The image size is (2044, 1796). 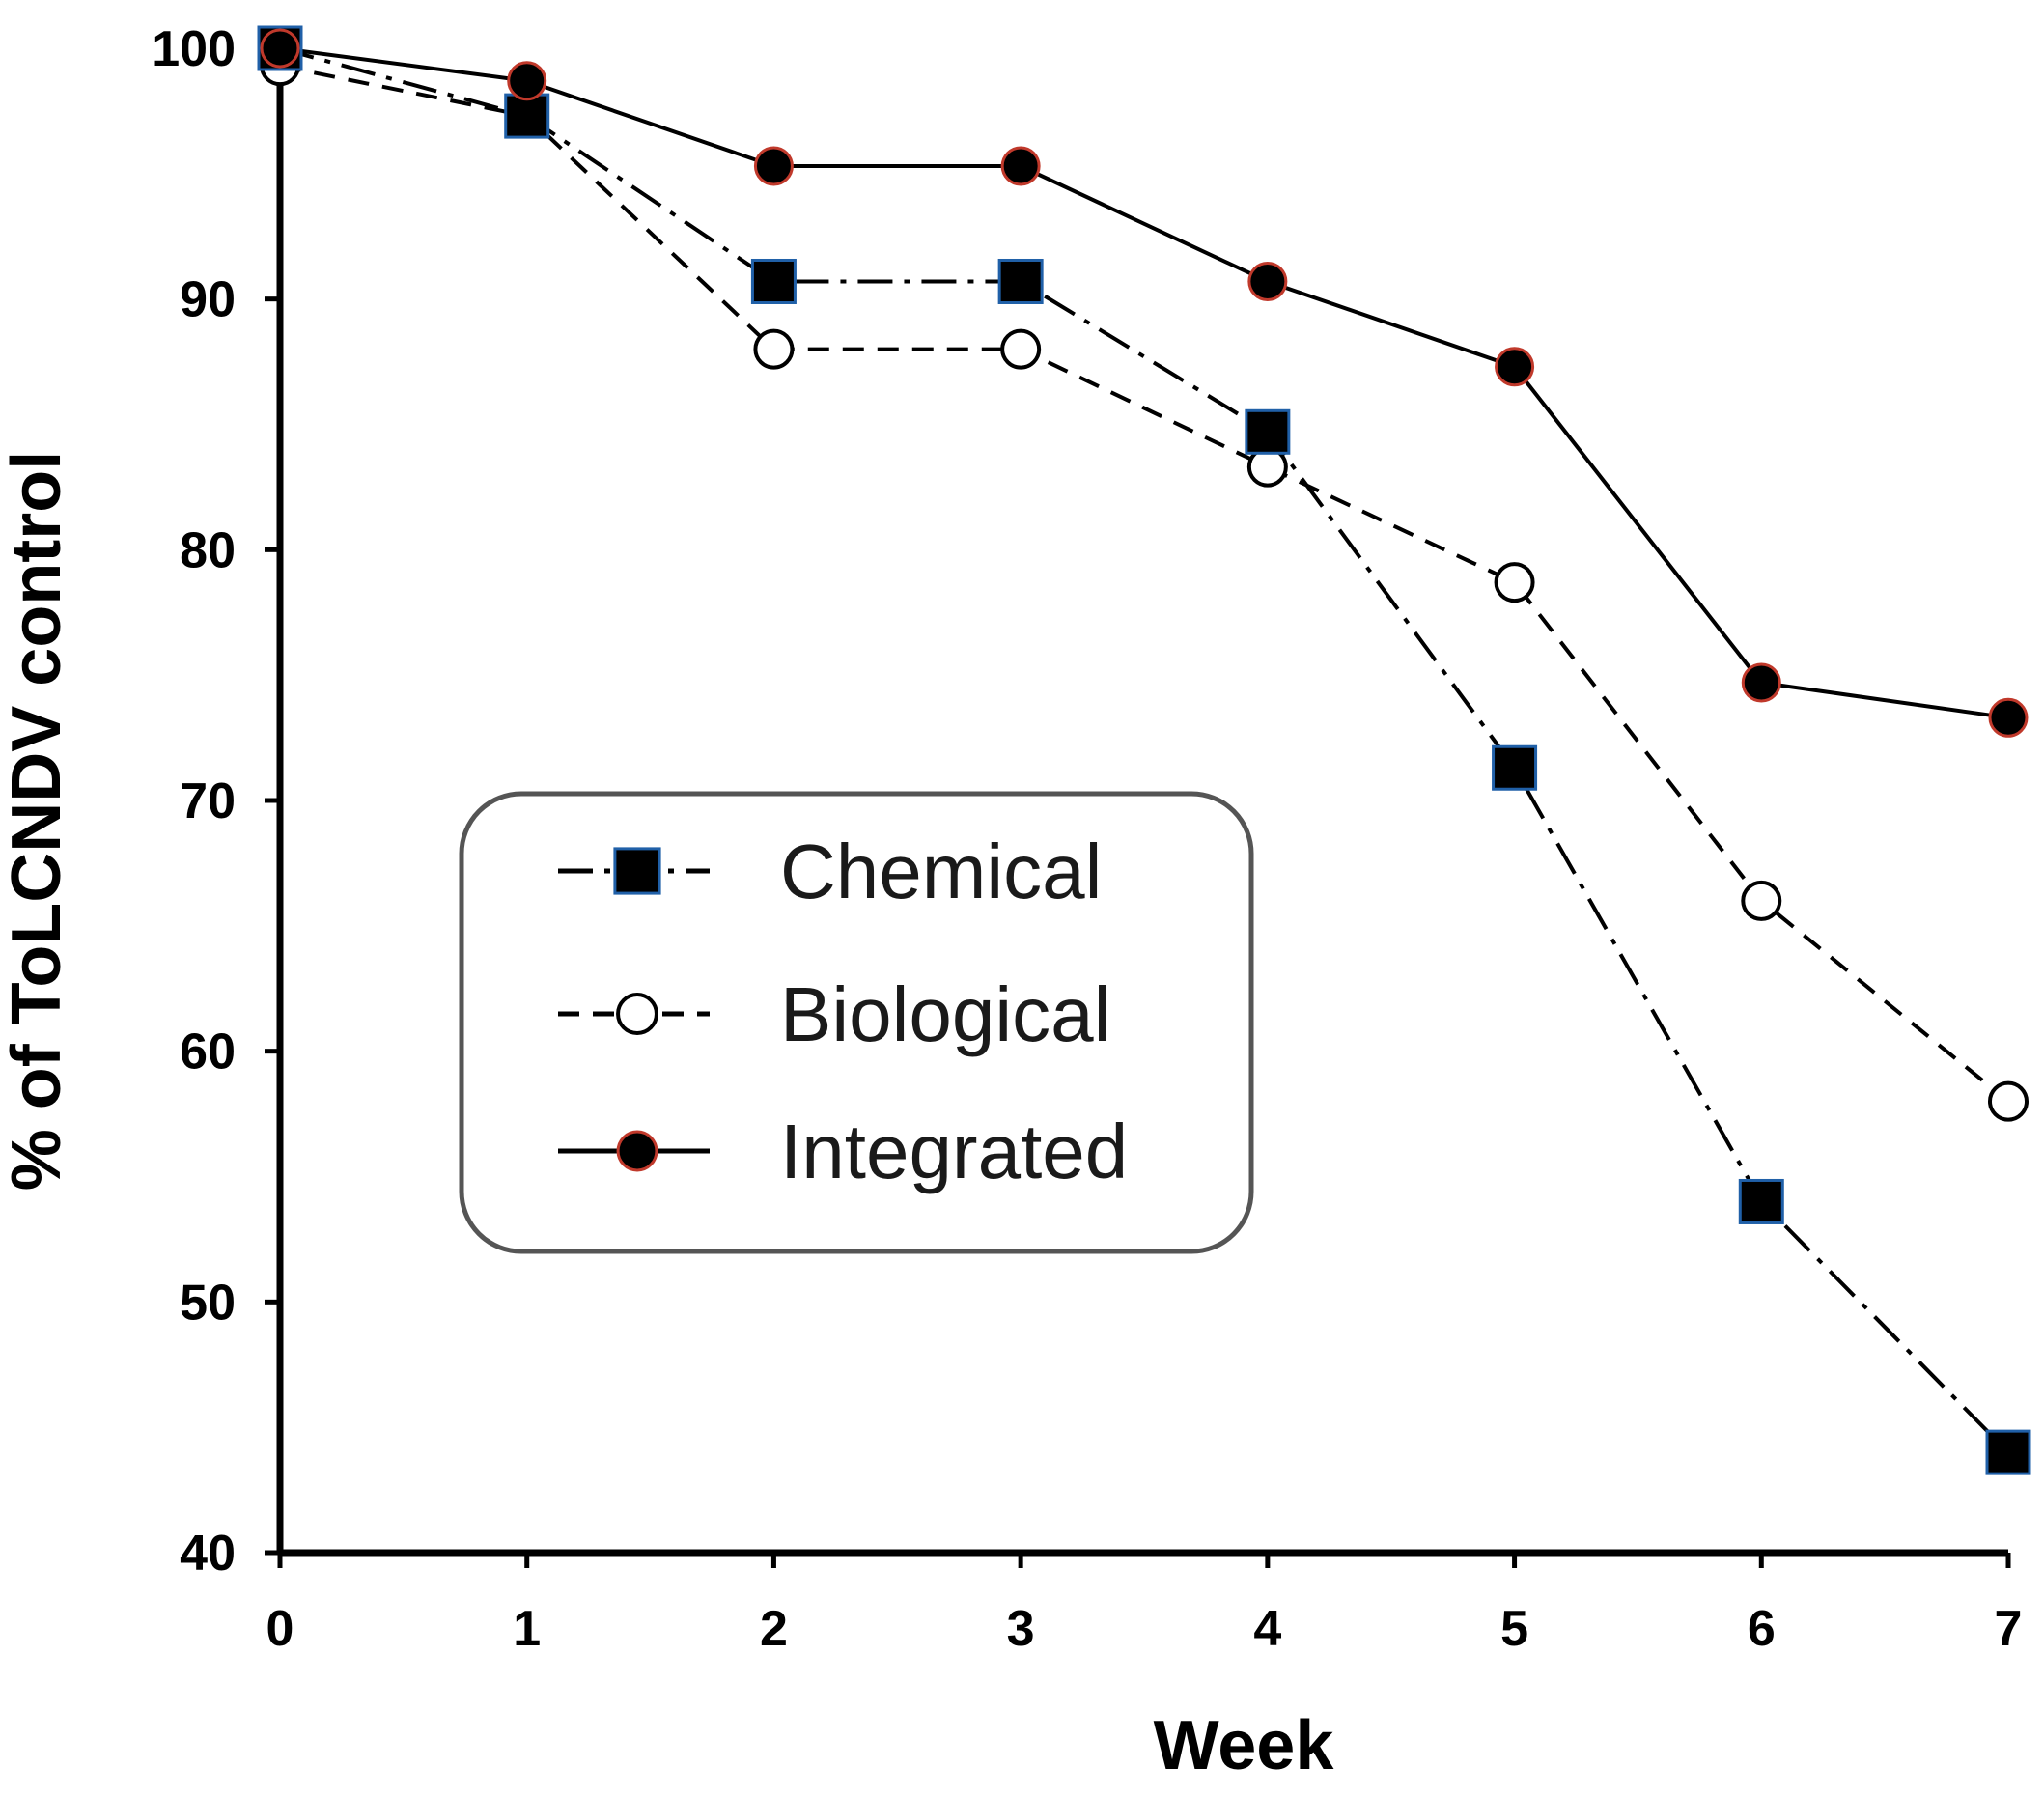 I want to click on x-tick-label: 1, so click(x=527, y=1629).